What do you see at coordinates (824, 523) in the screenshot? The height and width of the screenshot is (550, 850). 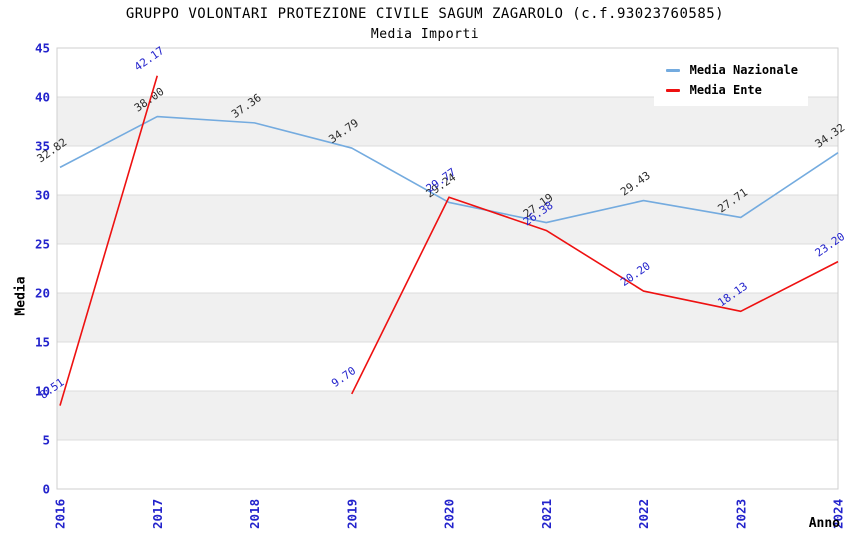 I see `x-axis-title: Anno` at bounding box center [824, 523].